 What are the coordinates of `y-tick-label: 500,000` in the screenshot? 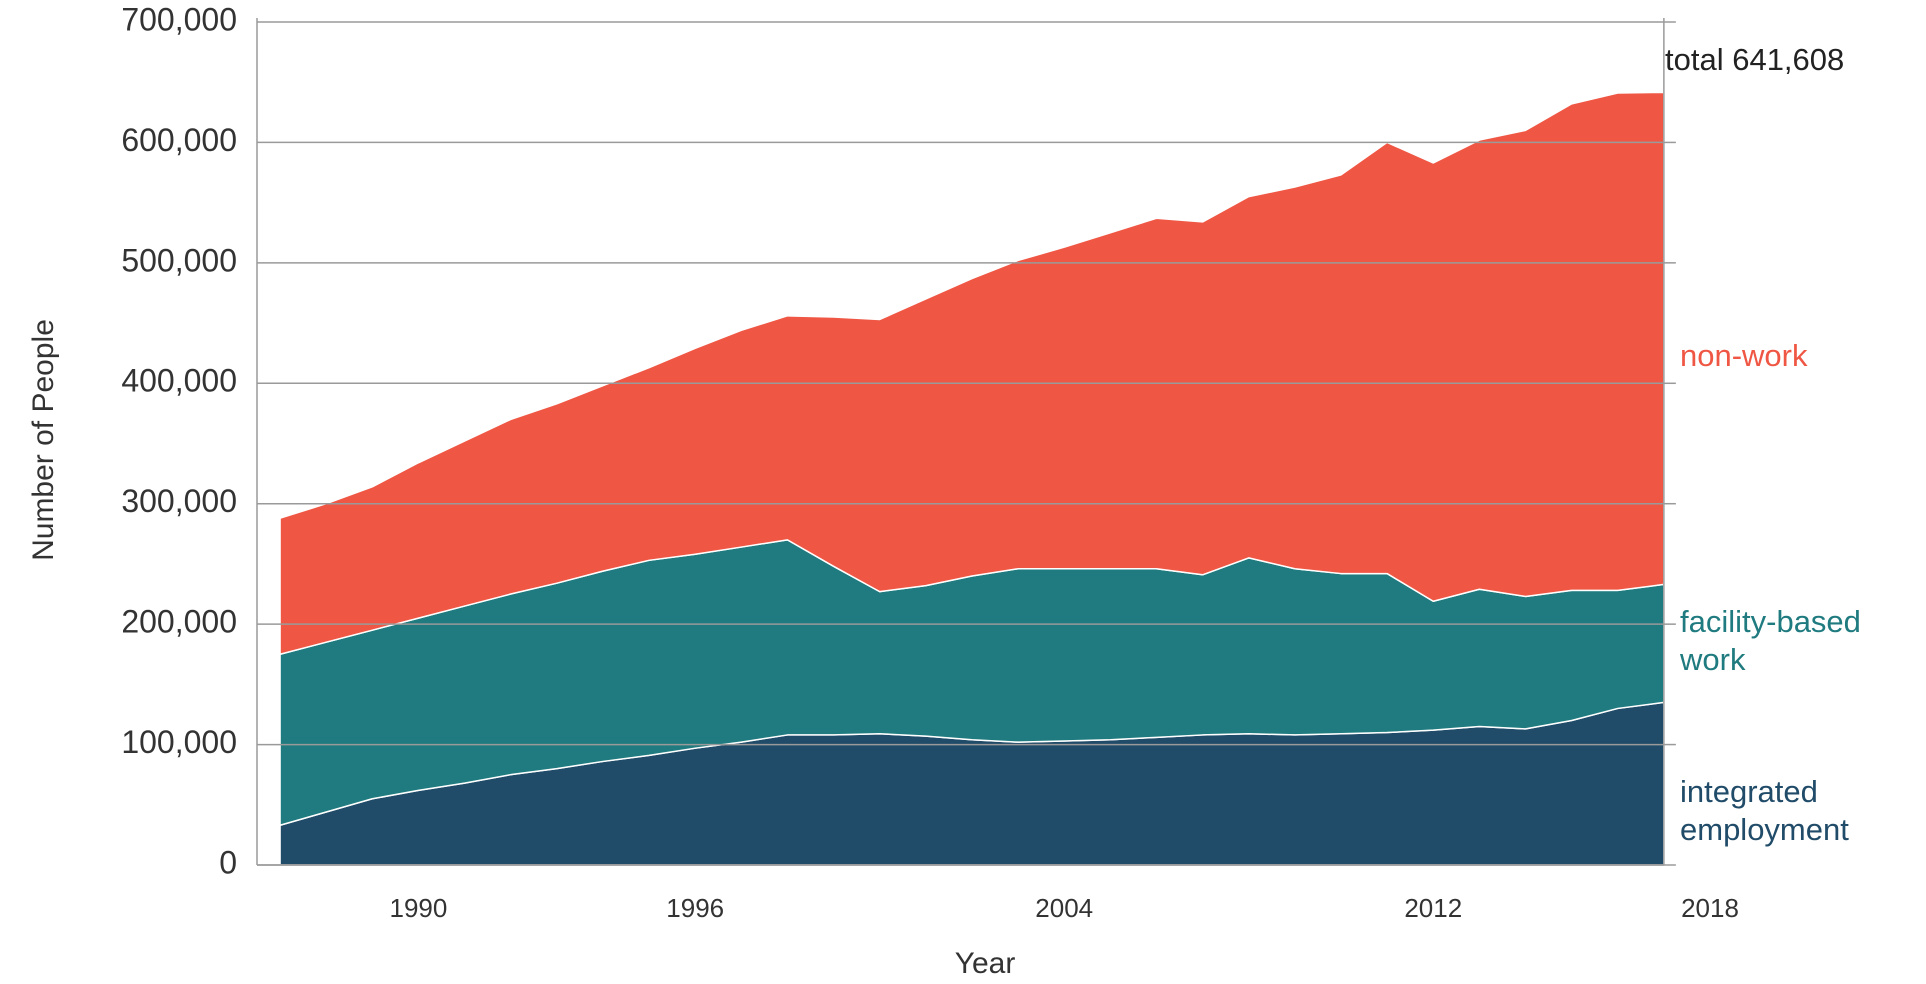 It's located at (179, 260).